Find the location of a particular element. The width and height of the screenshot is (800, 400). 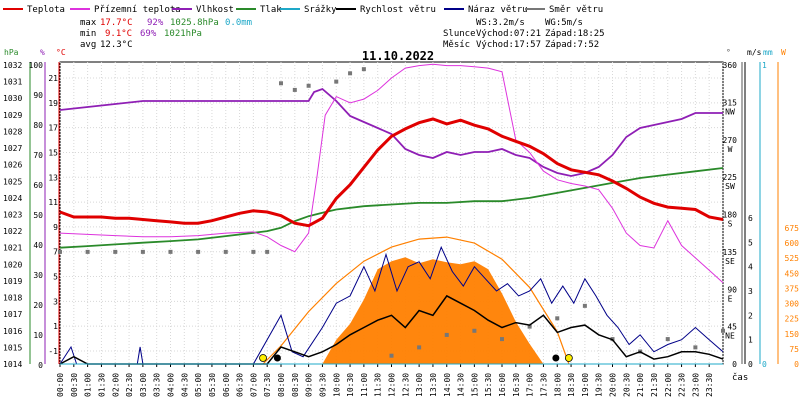

tick-x: 15:00 is located at coordinates (474, 385).